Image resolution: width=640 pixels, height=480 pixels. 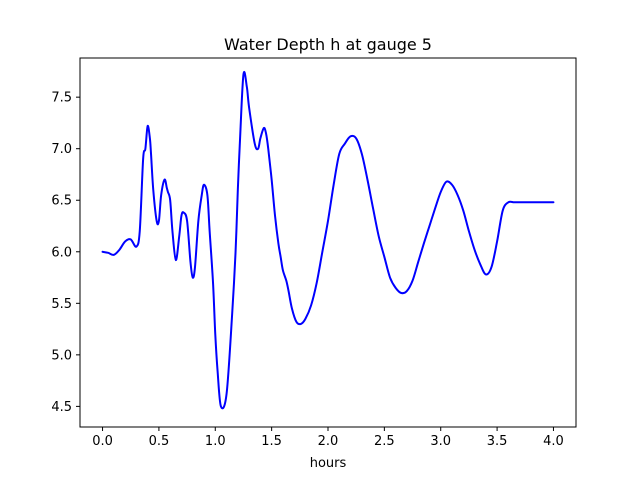 I want to click on x-tick-label: 3.0, so click(x=440, y=441).